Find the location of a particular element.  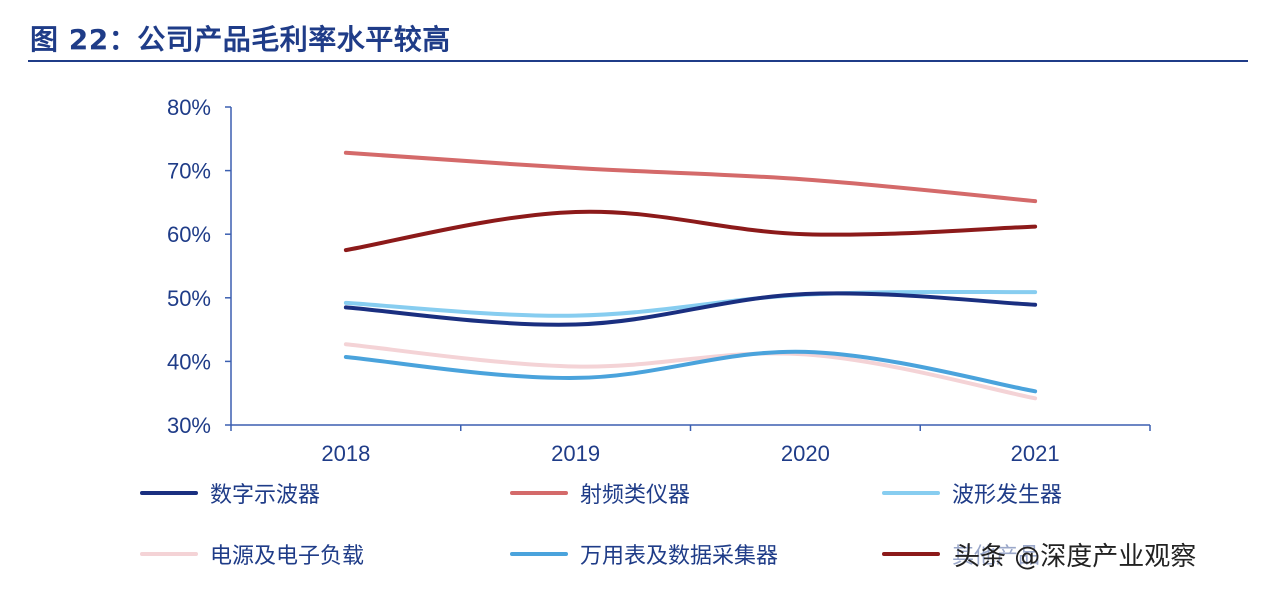

y-tick-label: 40% is located at coordinates (189, 361).